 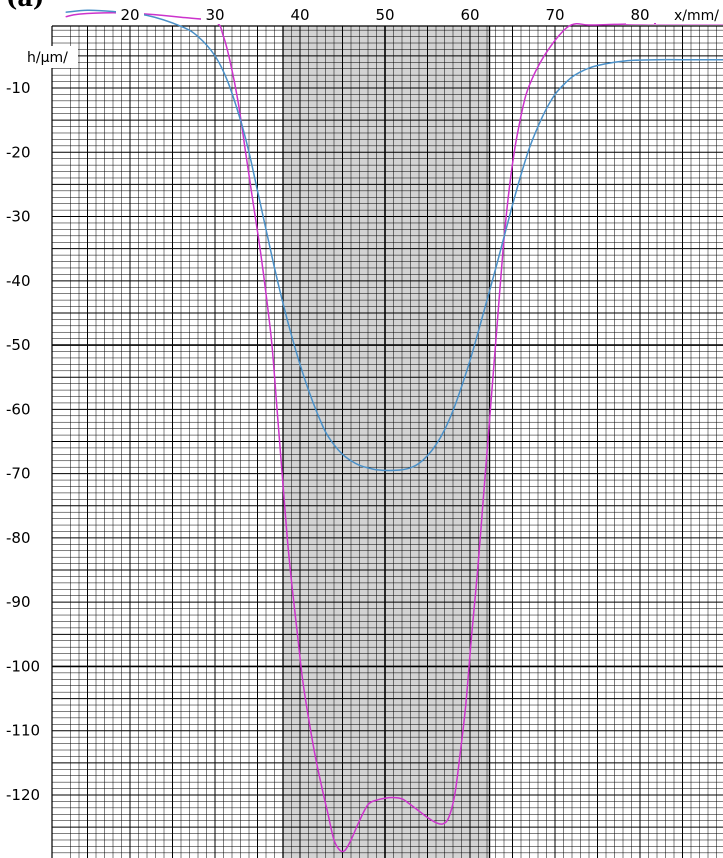 I want to click on y-tick-label: -120, so click(x=23, y=795).